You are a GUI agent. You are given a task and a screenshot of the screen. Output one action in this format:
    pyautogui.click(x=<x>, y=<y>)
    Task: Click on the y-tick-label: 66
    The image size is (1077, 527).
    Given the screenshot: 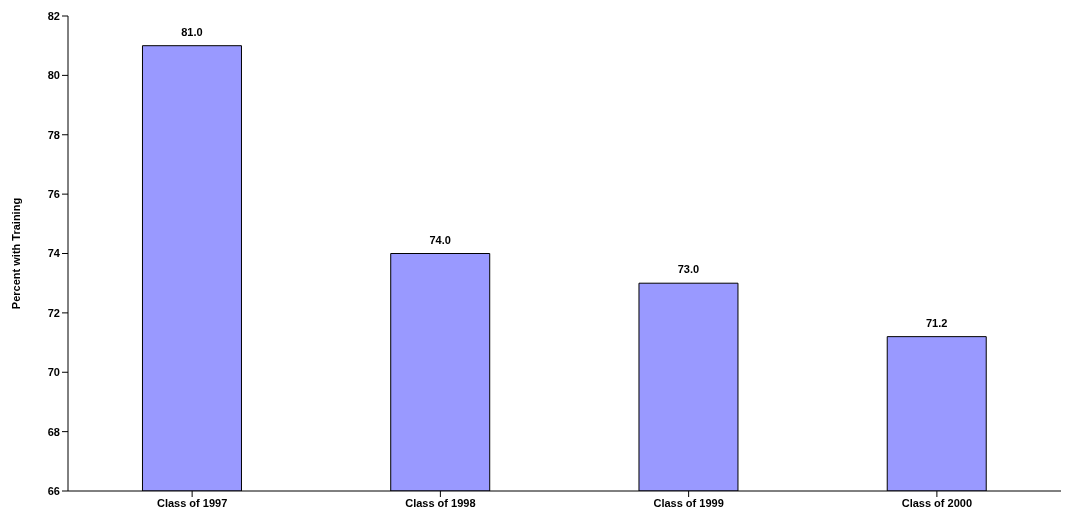 What is the action you would take?
    pyautogui.click(x=53, y=490)
    